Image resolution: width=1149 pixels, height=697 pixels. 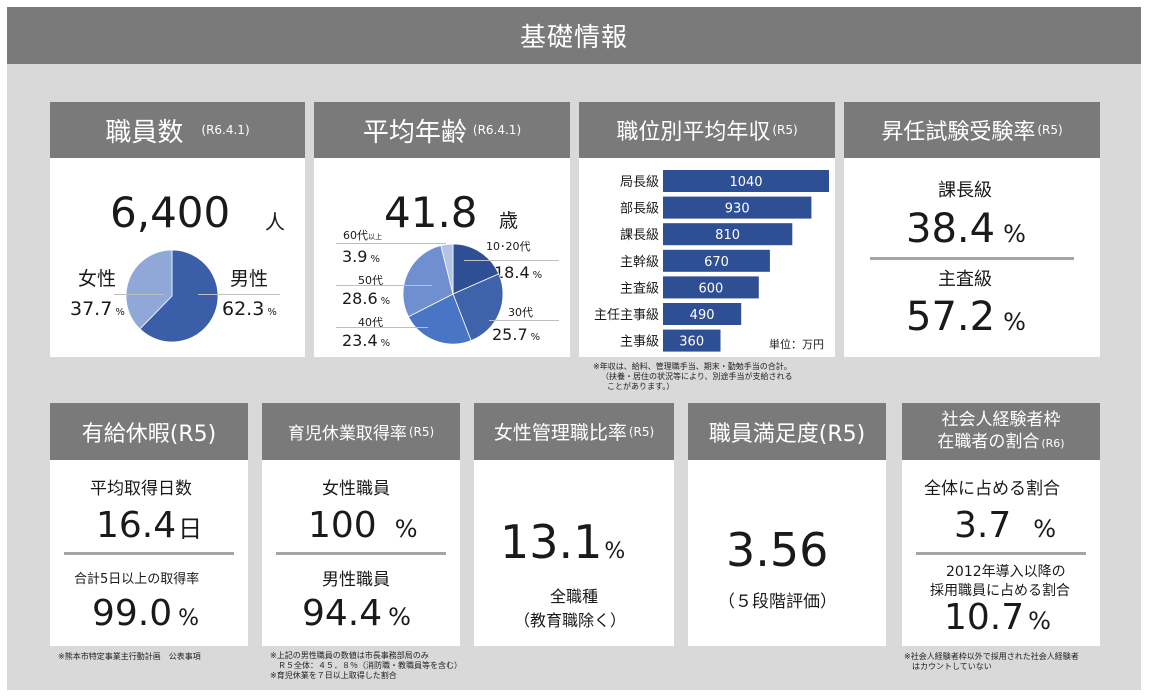 I want to click on experienced-title-line1: 社会人経験者枠, so click(x=1001, y=419).